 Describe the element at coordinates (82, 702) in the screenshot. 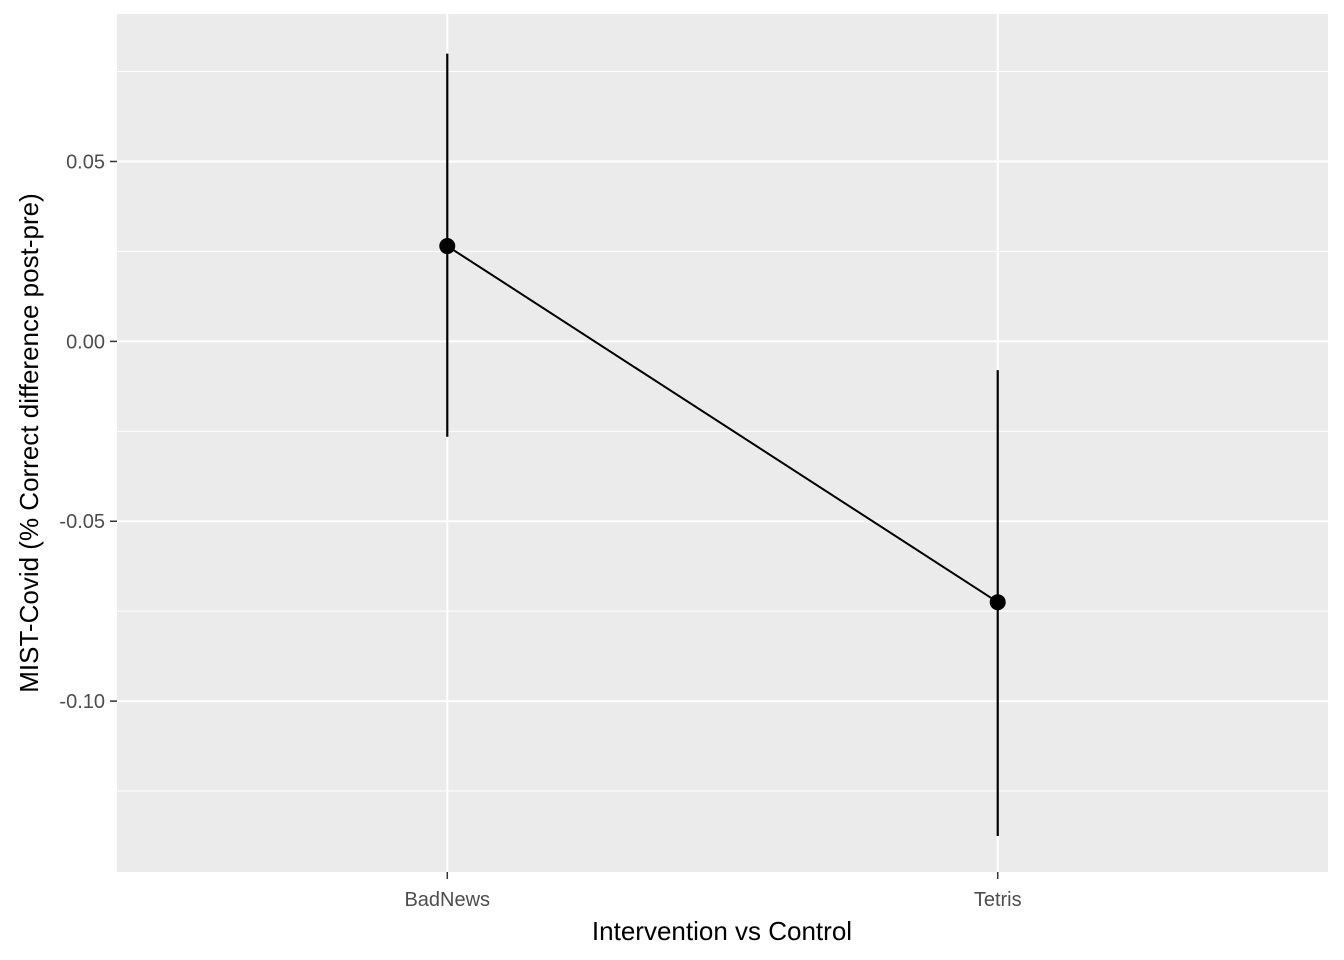

I see `y-tick-label: -0.10` at that location.